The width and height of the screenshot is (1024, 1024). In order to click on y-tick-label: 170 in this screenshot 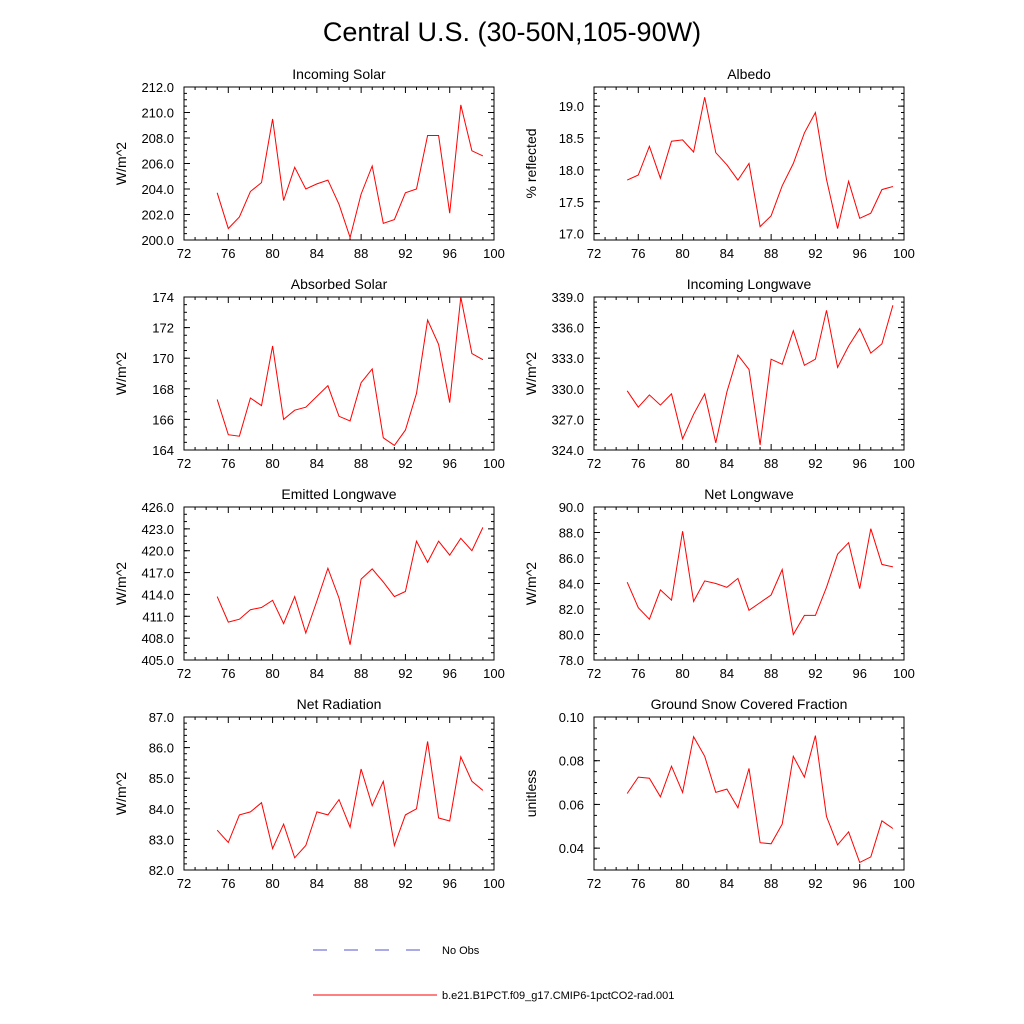, I will do `click(163, 358)`.